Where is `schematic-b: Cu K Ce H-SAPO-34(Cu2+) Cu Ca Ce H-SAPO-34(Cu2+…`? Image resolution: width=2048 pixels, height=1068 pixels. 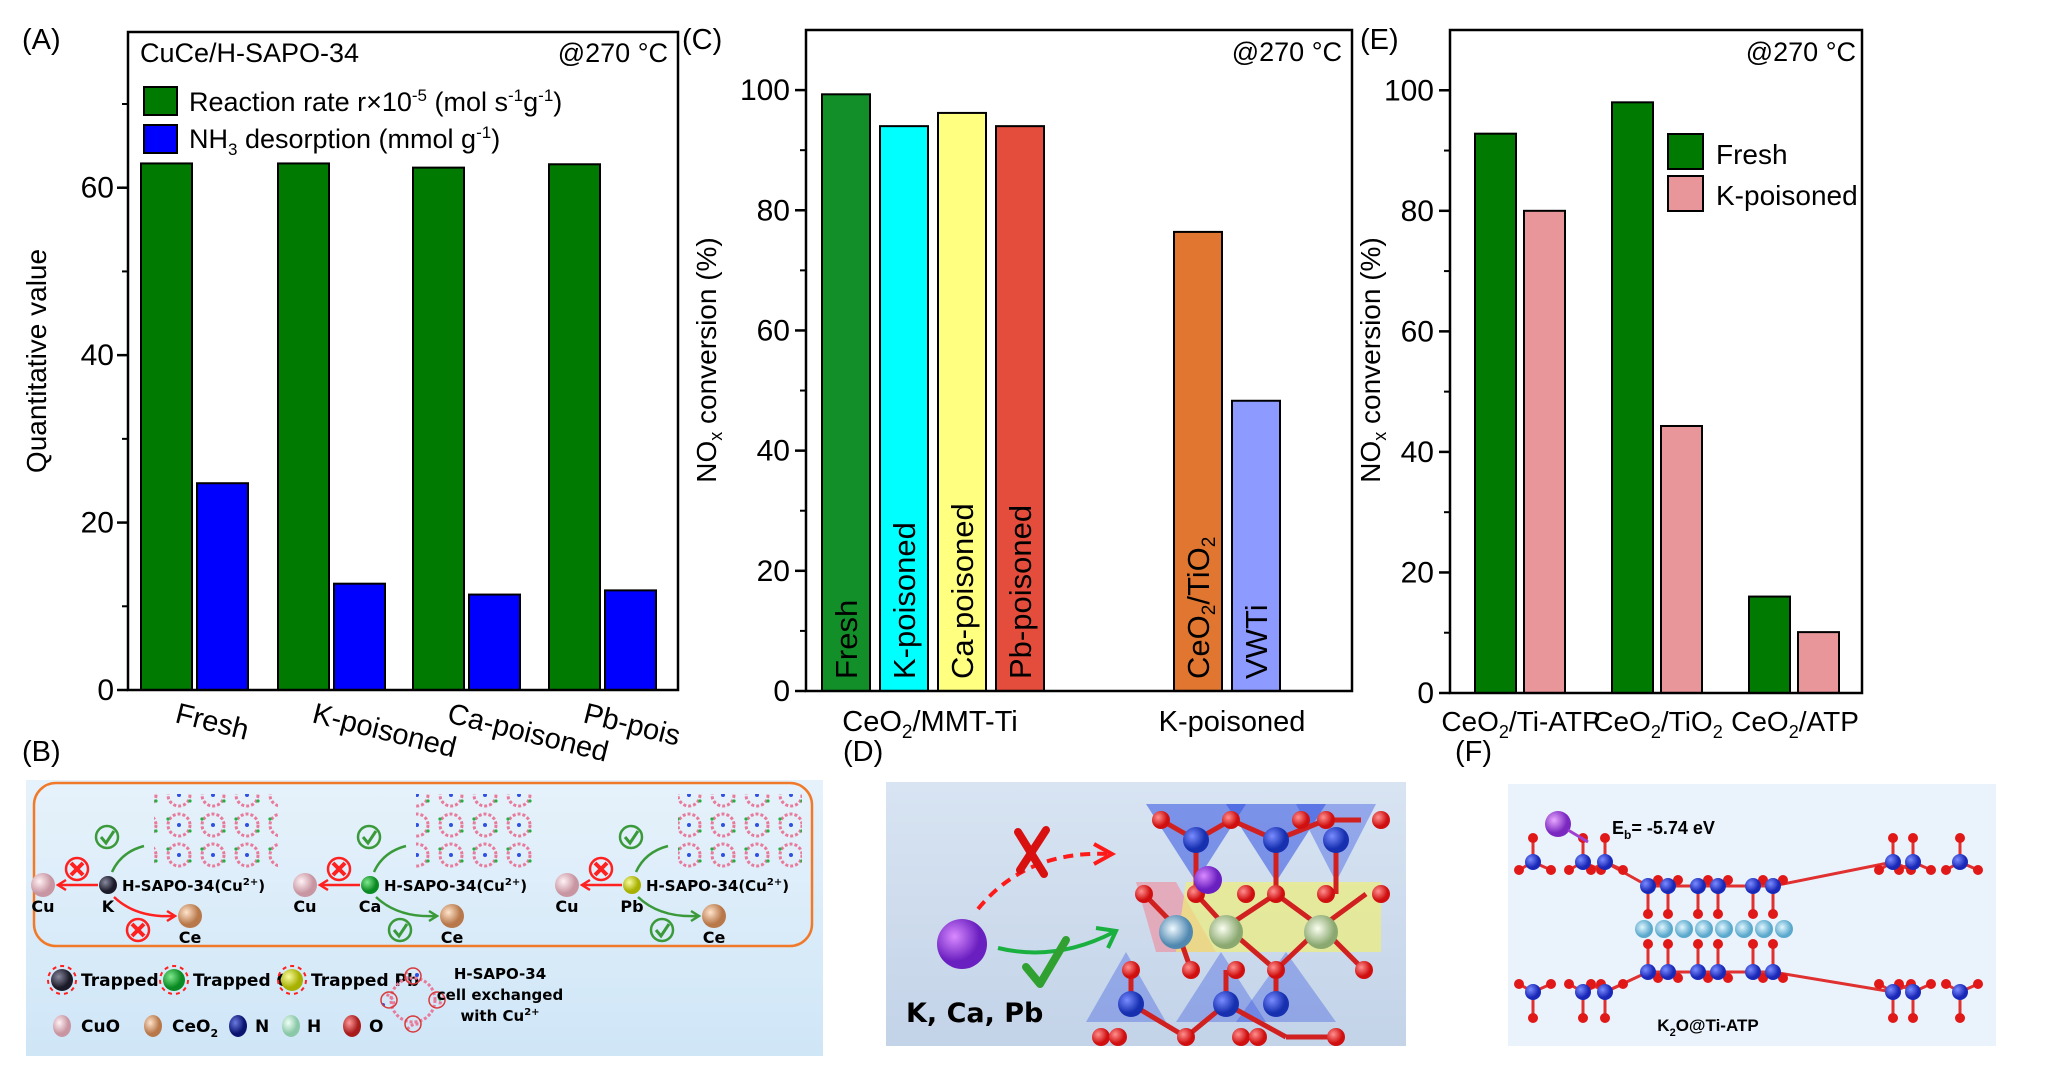
schematic-b: Cu K Ce H-SAPO-34(Cu2+) Cu Ca Ce H-SAPO-34(Cu2+… is located at coordinates (424, 918).